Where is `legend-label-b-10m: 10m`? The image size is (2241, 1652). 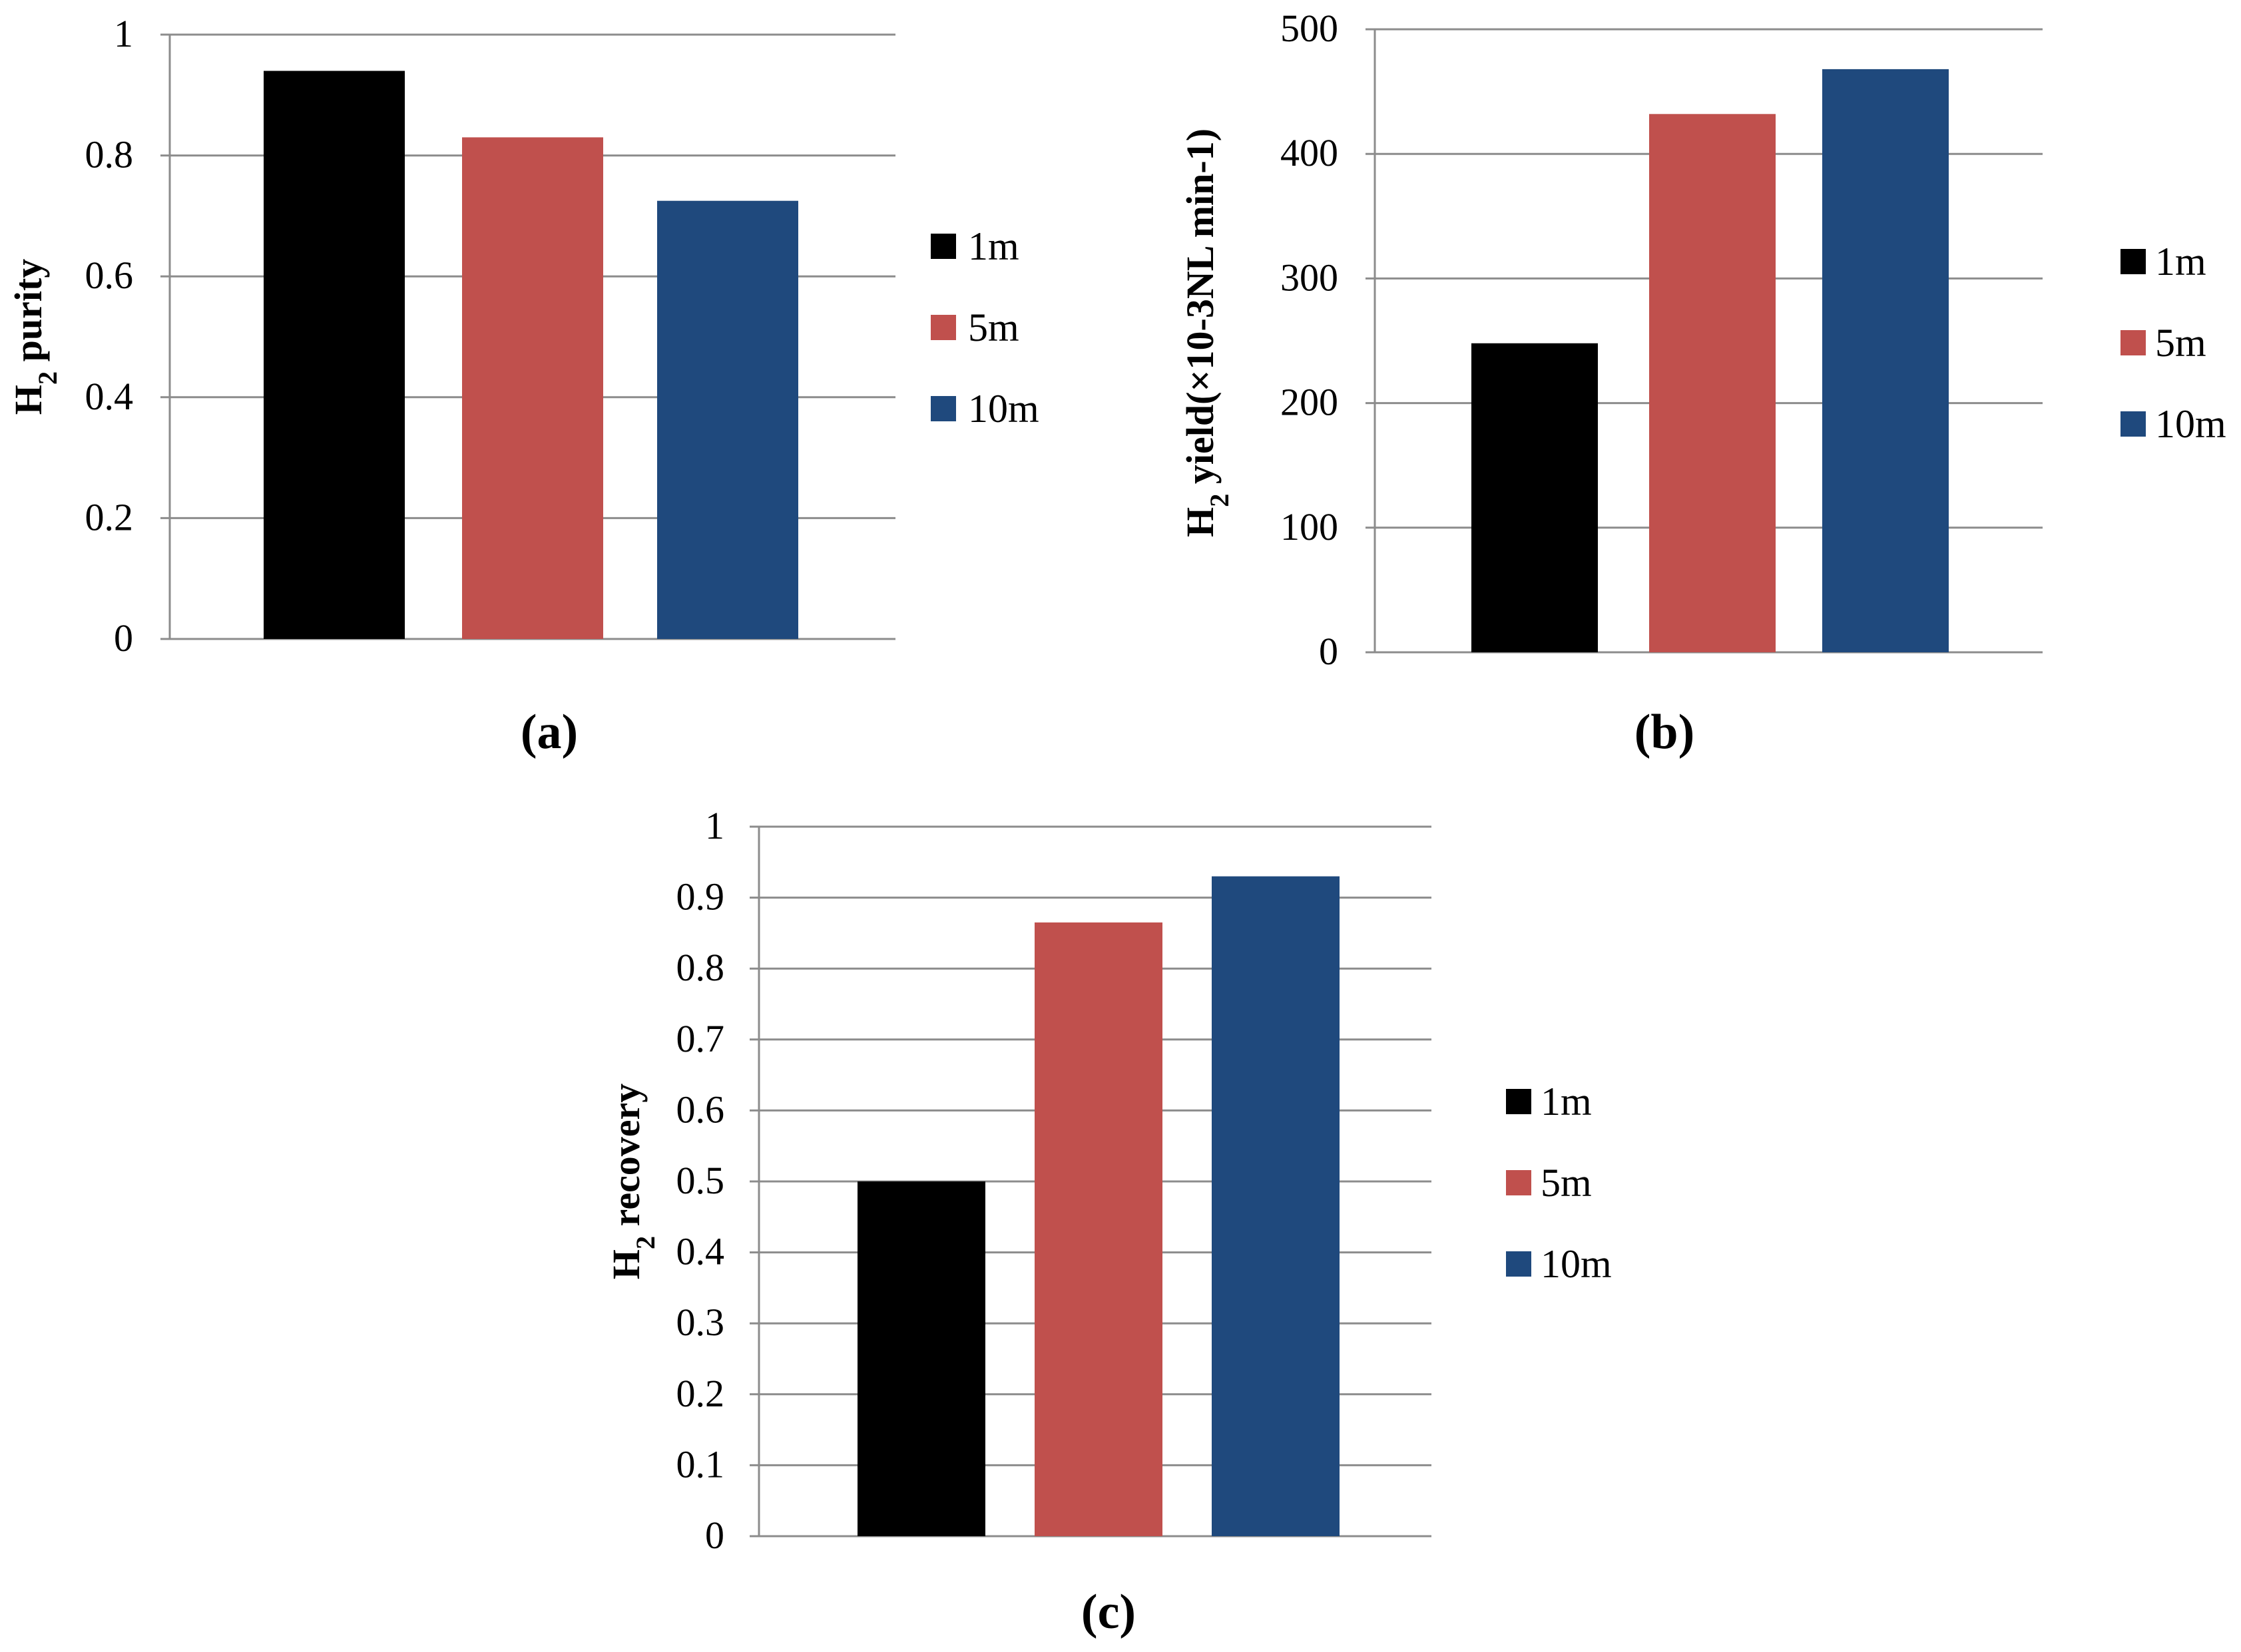 legend-label-b-10m: 10m is located at coordinates (2190, 424).